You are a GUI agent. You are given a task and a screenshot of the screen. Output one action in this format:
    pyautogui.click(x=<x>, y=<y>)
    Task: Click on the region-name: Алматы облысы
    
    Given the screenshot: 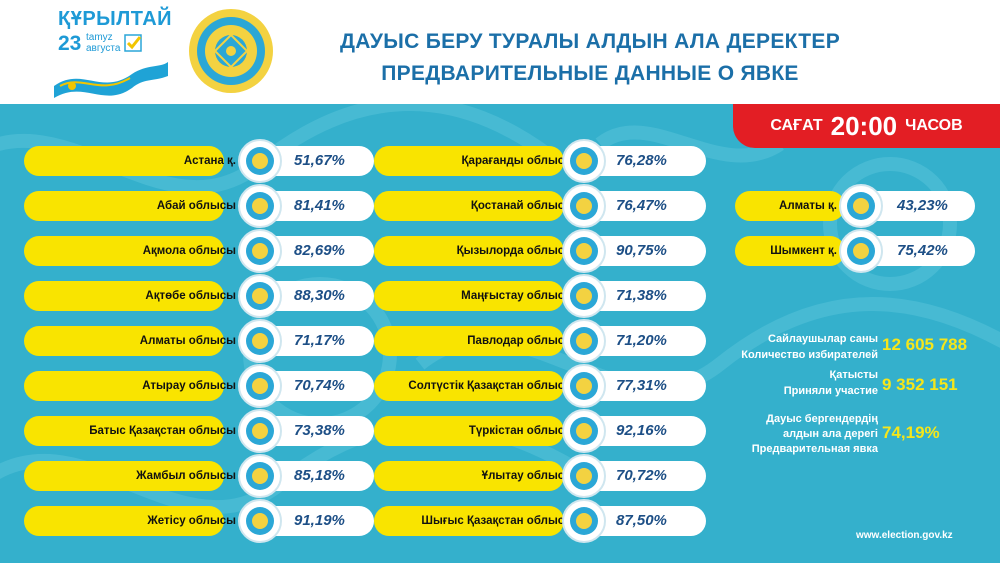 What is the action you would take?
    pyautogui.click(x=187, y=341)
    